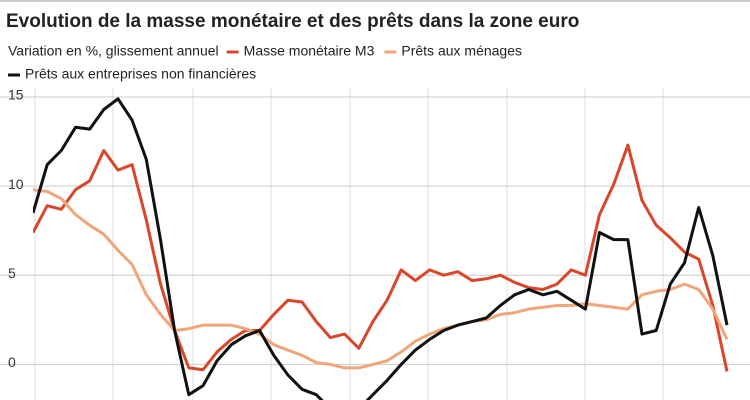 This screenshot has width=750, height=400. Describe the element at coordinates (309, 51) in the screenshot. I see `legend-label: Masse monétaire M3` at that location.